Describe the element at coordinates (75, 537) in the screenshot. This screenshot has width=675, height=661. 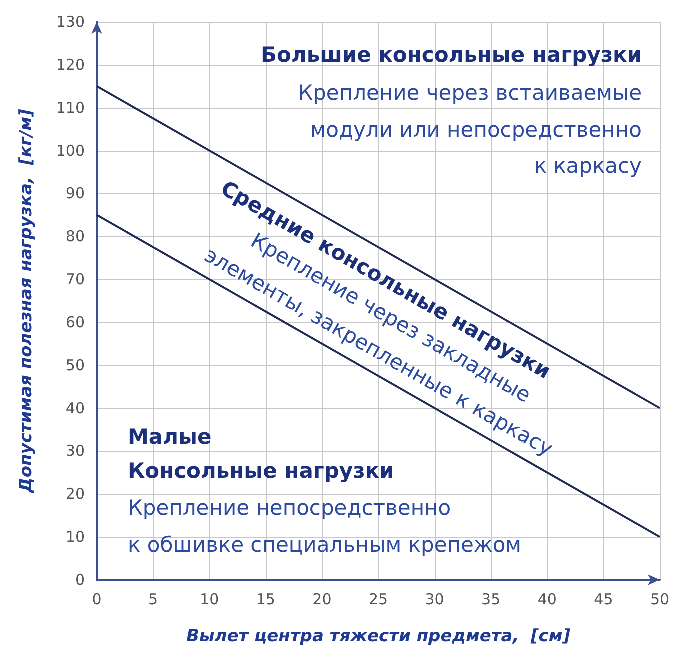
I see `y-tick-label: 10` at that location.